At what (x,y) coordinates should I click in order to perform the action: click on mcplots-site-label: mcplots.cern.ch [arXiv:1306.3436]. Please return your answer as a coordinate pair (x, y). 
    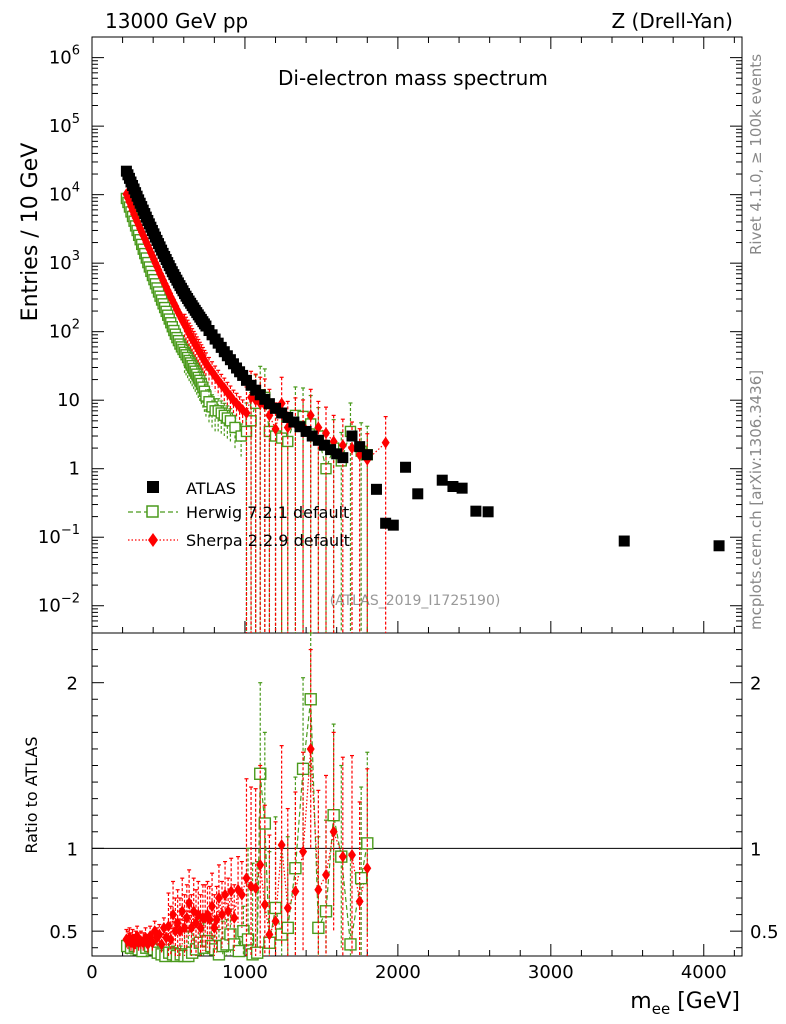
    Looking at the image, I should click on (756, 500).